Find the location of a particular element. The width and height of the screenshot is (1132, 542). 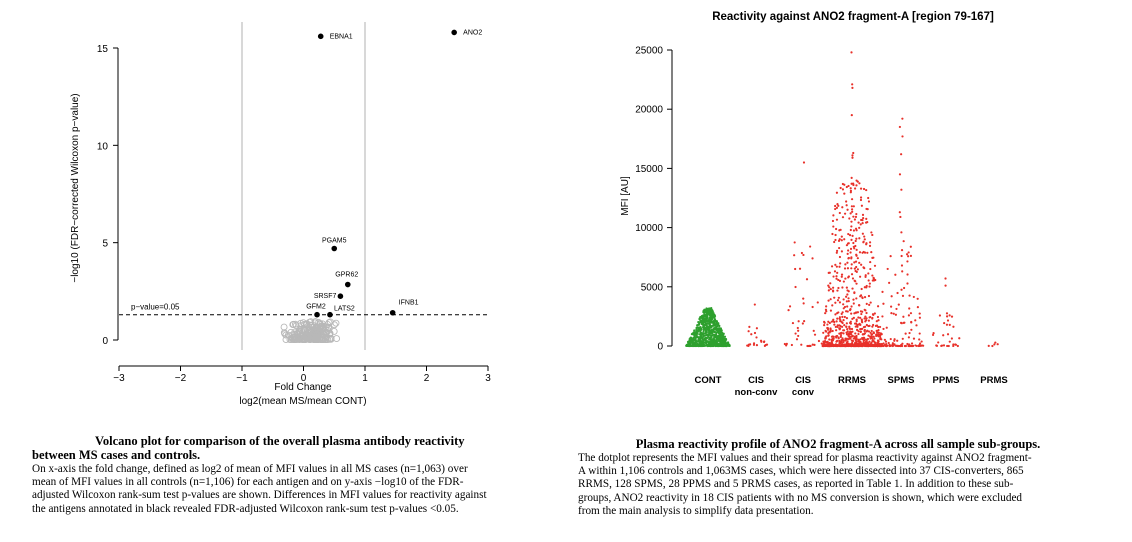

dotplot-category-label: SPMS is located at coordinates (901, 380).